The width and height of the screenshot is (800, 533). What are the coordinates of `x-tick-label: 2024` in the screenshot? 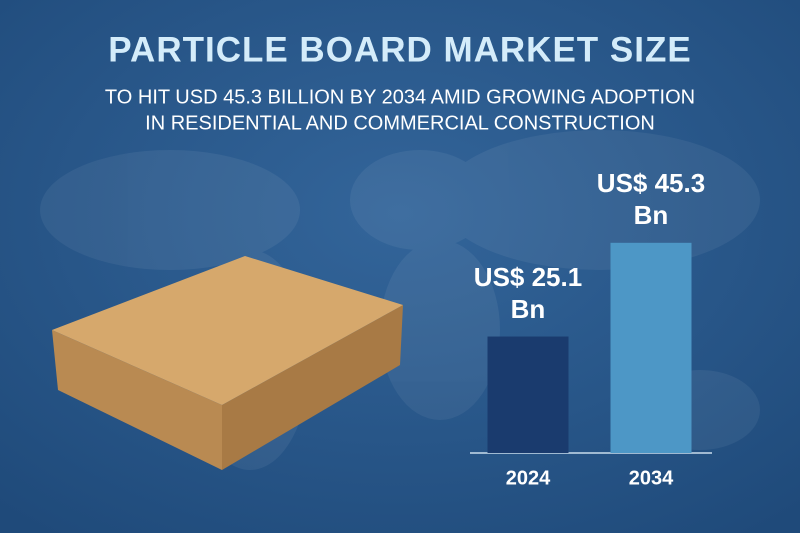 It's located at (528, 478).